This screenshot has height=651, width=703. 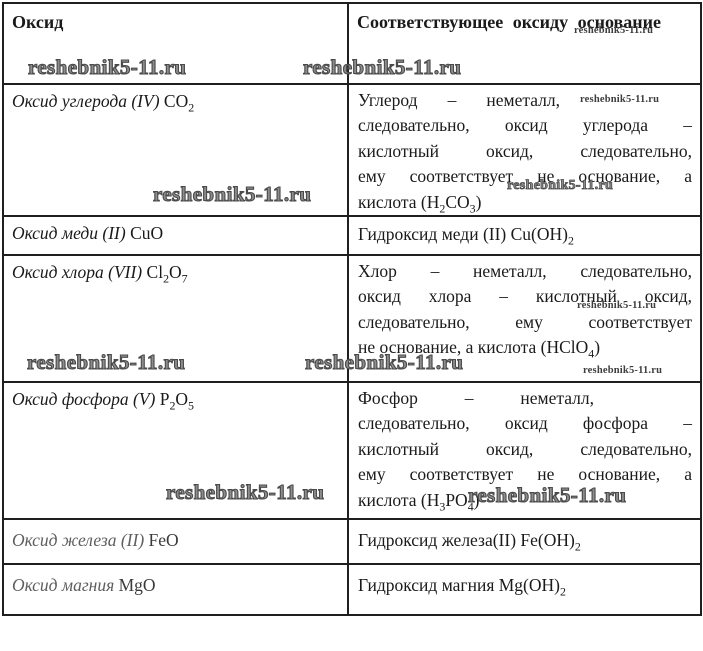 I want to click on oxide-formula: CuO, so click(x=147, y=233).